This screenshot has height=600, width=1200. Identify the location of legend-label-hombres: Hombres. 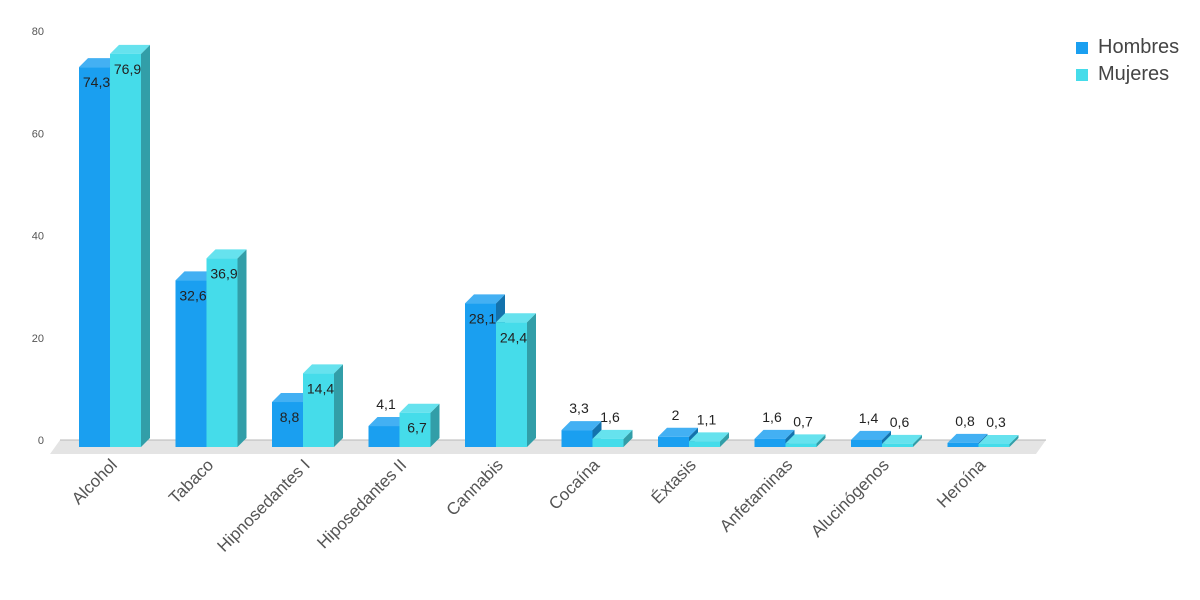
(1139, 47).